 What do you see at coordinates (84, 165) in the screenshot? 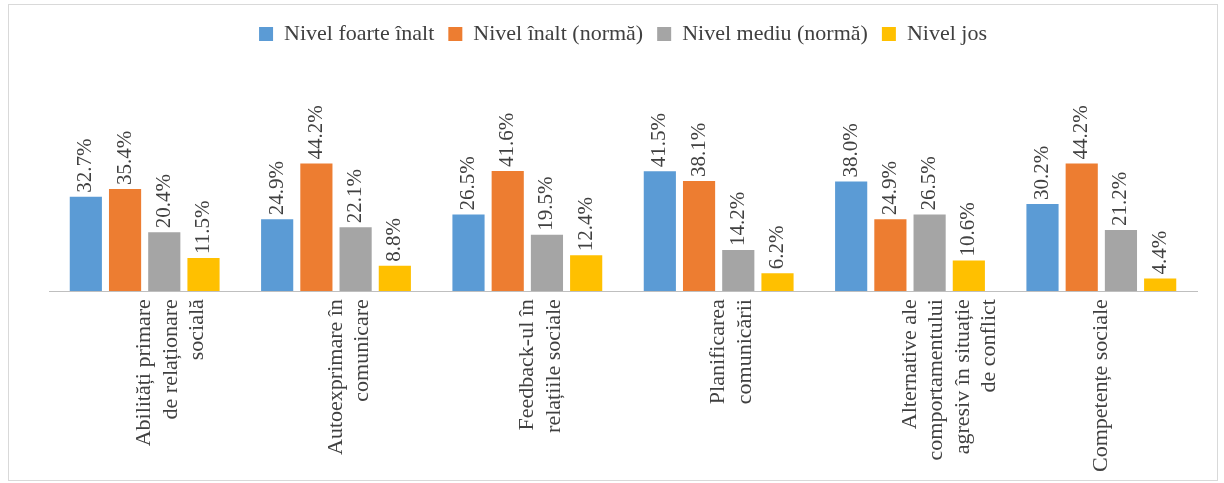
I see `data-label: 32.7%` at bounding box center [84, 165].